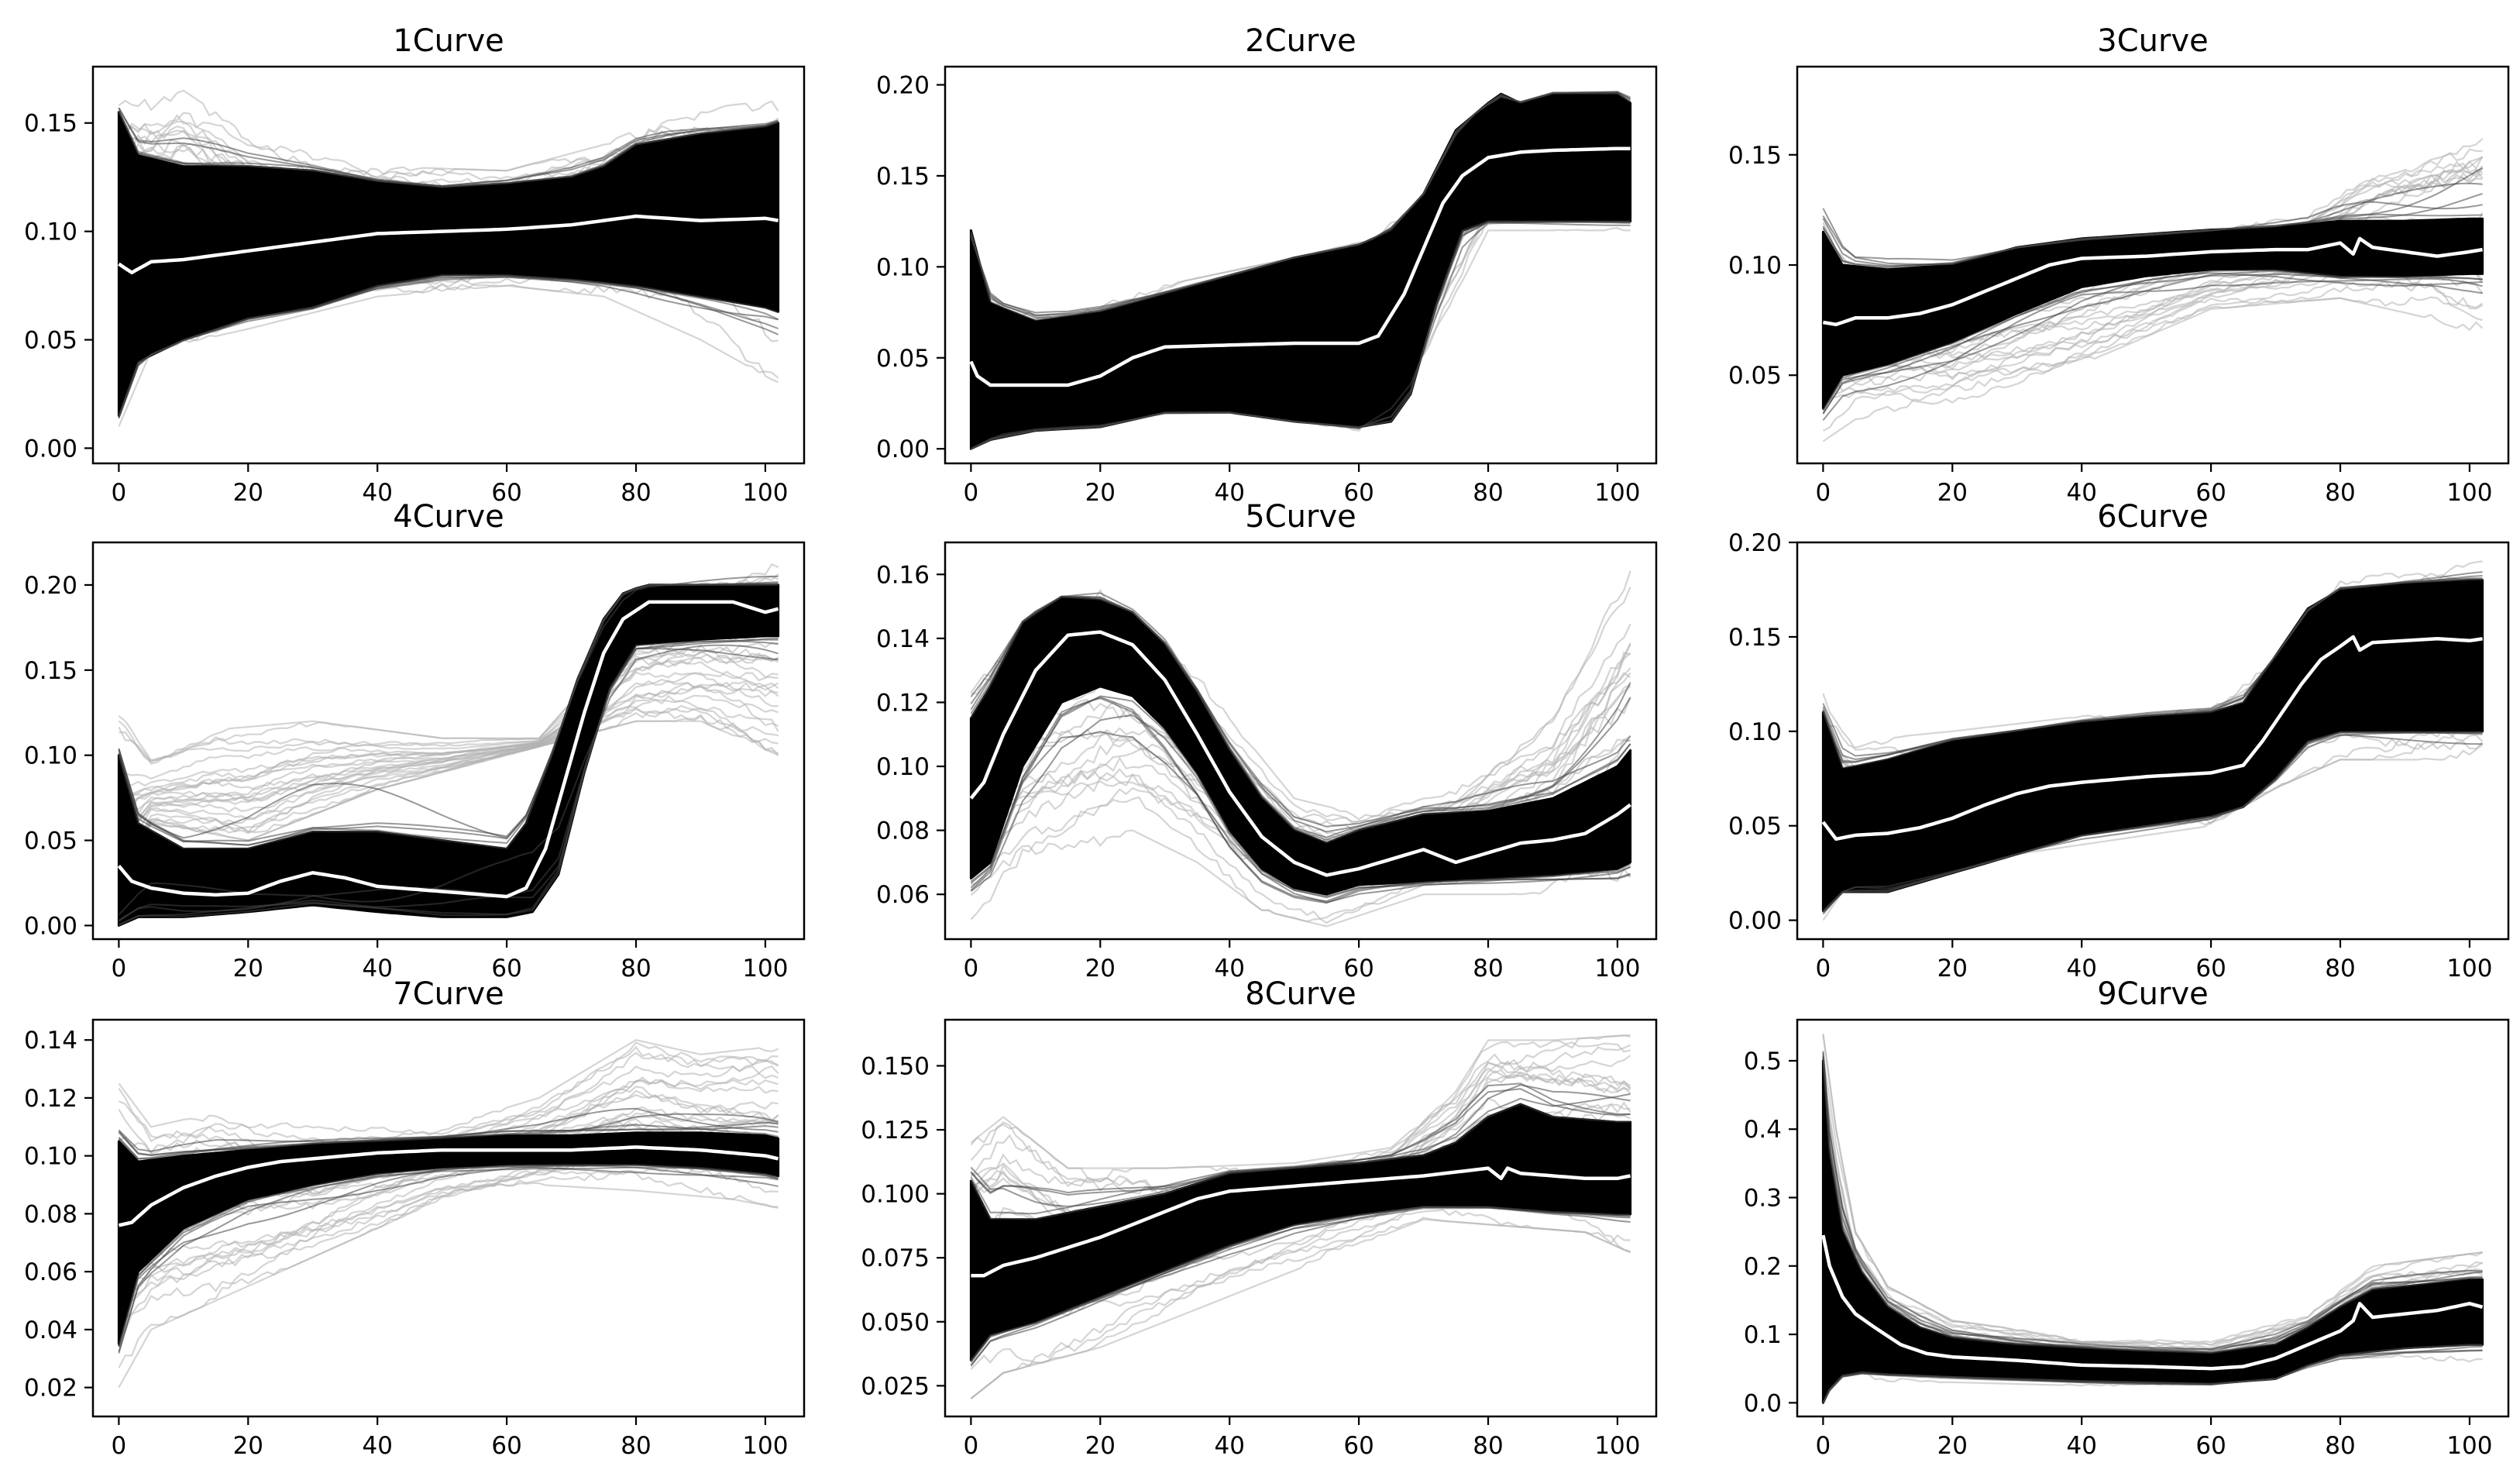  What do you see at coordinates (896, 1386) in the screenshot?
I see `y-tick-label: 0.025` at bounding box center [896, 1386].